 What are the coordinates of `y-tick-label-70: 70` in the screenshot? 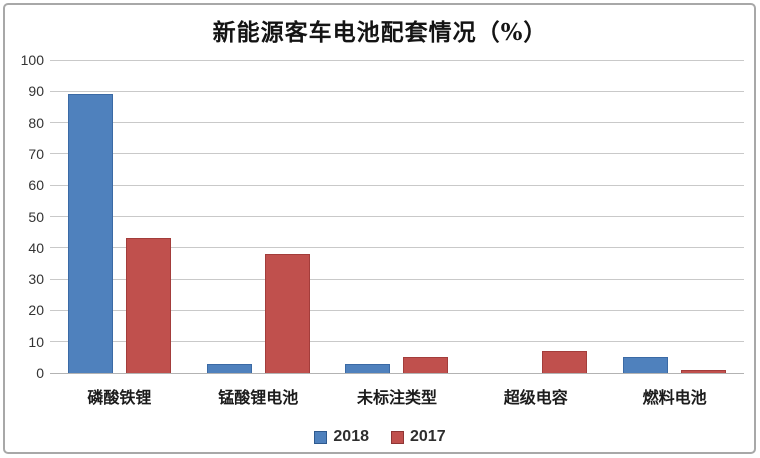 It's located at (36, 153).